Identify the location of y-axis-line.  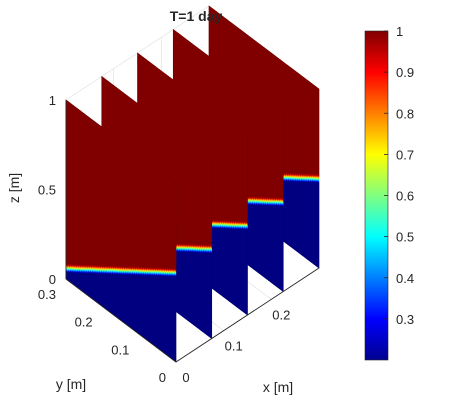
(121, 320).